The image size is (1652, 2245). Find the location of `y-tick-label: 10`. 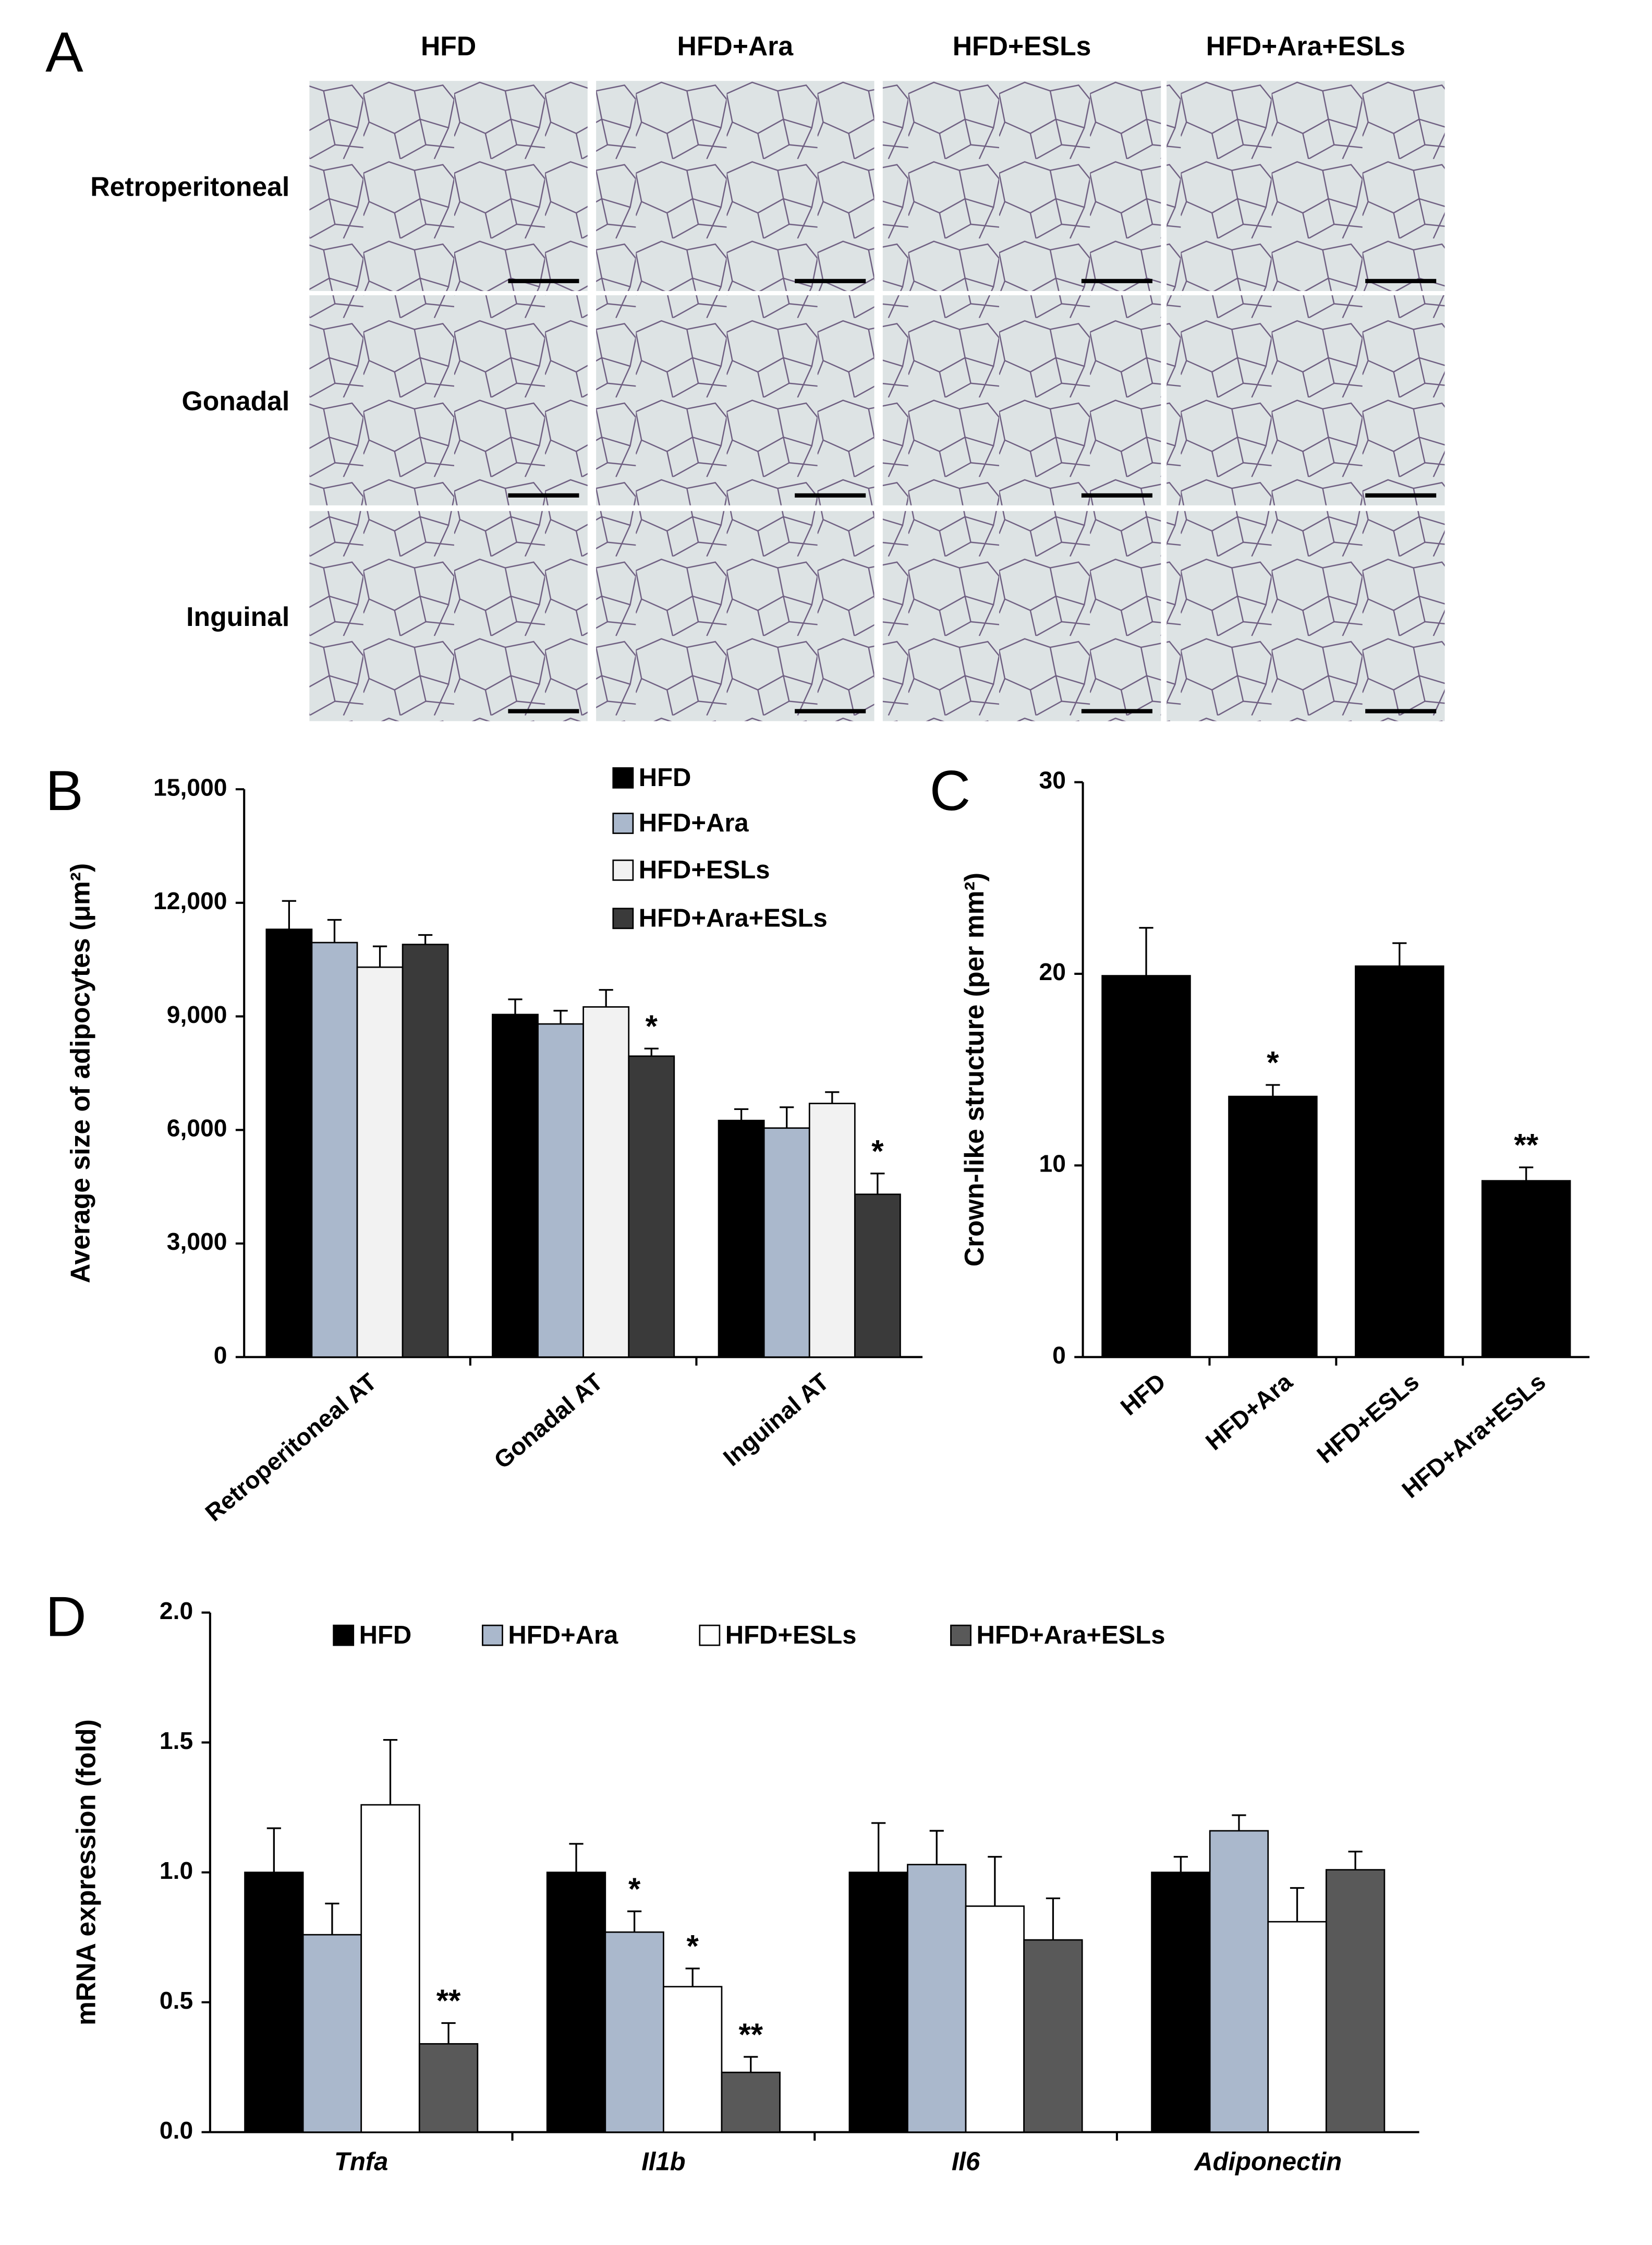

y-tick-label: 10 is located at coordinates (1052, 1163).